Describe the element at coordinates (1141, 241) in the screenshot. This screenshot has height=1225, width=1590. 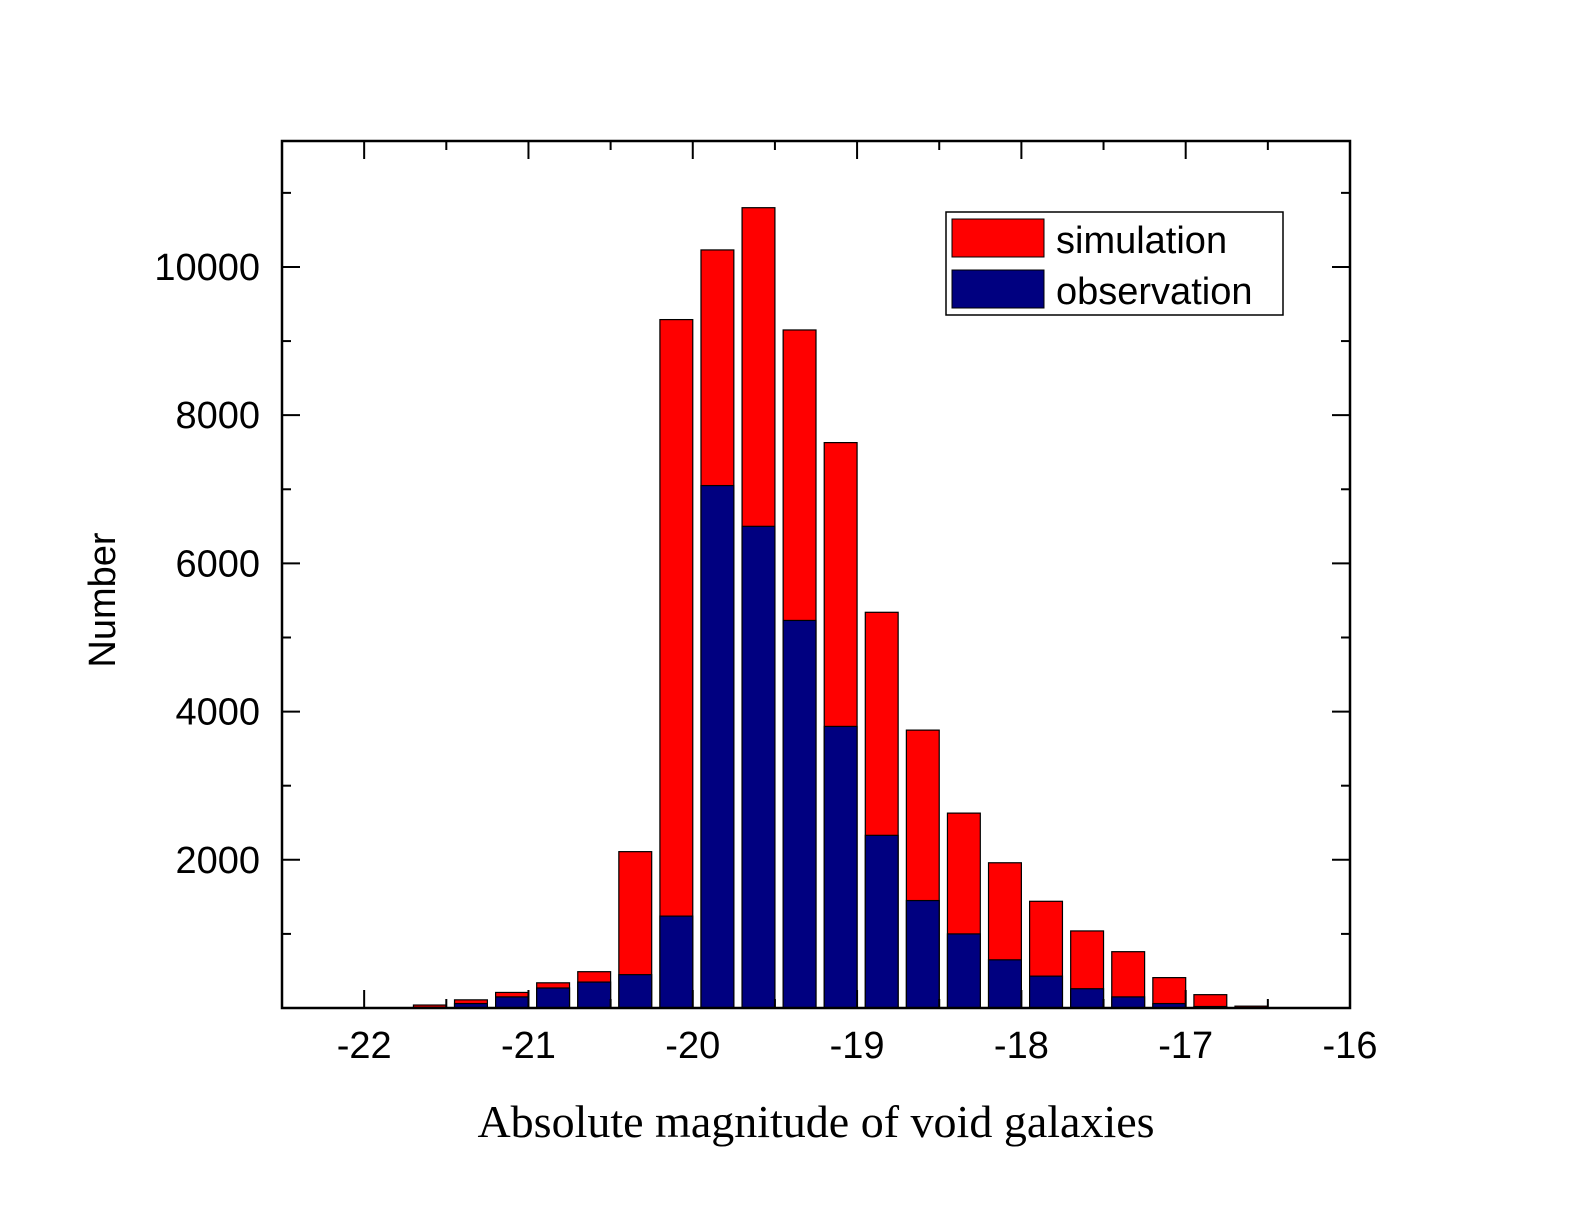
I see `legend-label-simulation: simulation` at that location.